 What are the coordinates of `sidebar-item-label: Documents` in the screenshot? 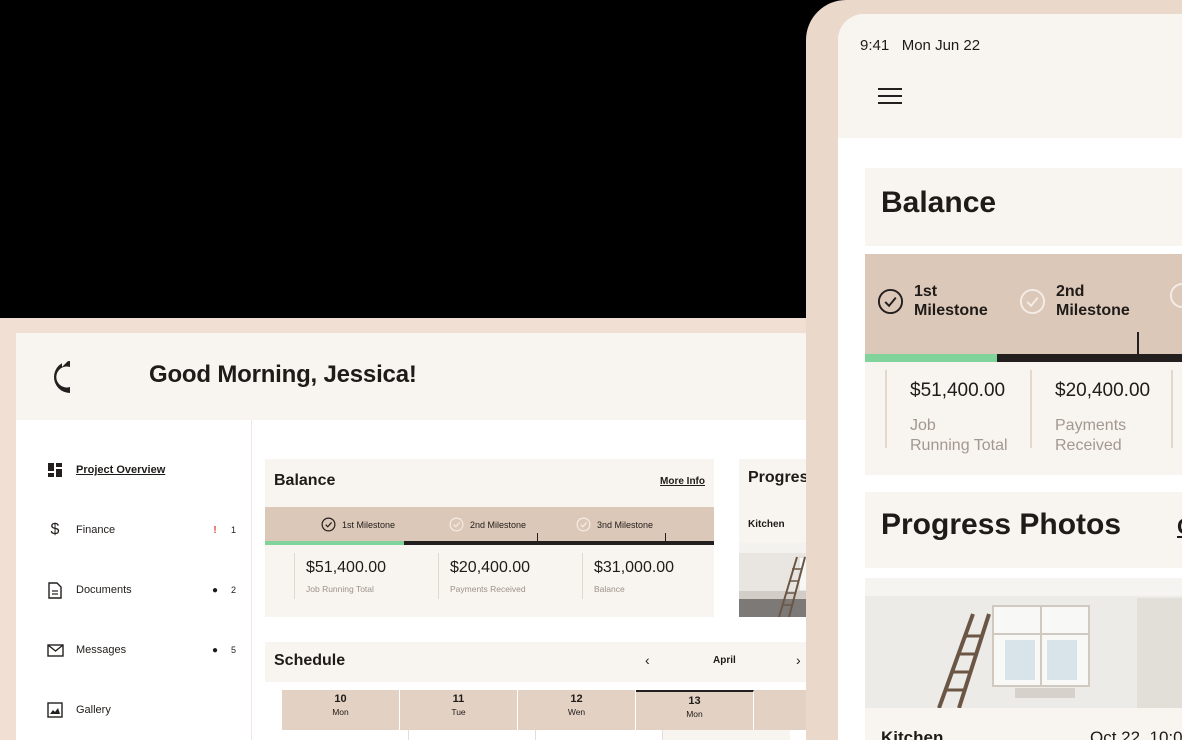 It's located at (104, 590).